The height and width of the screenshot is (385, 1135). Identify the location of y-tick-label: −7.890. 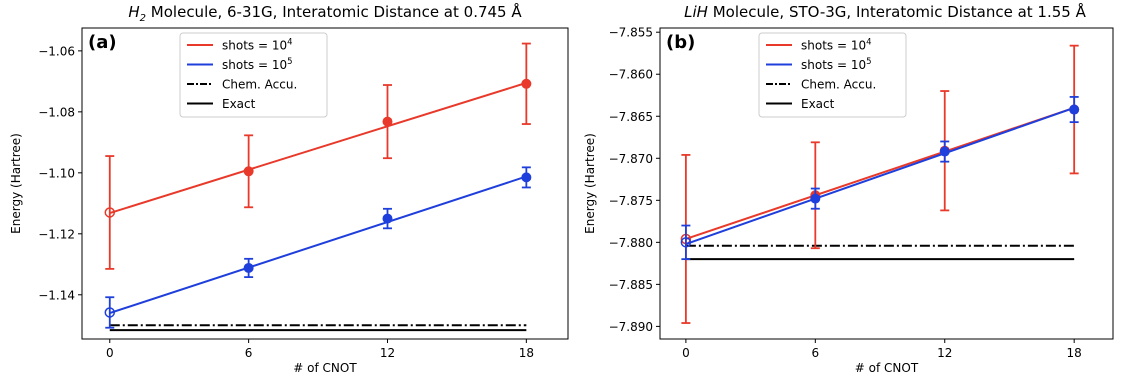
(631, 327).